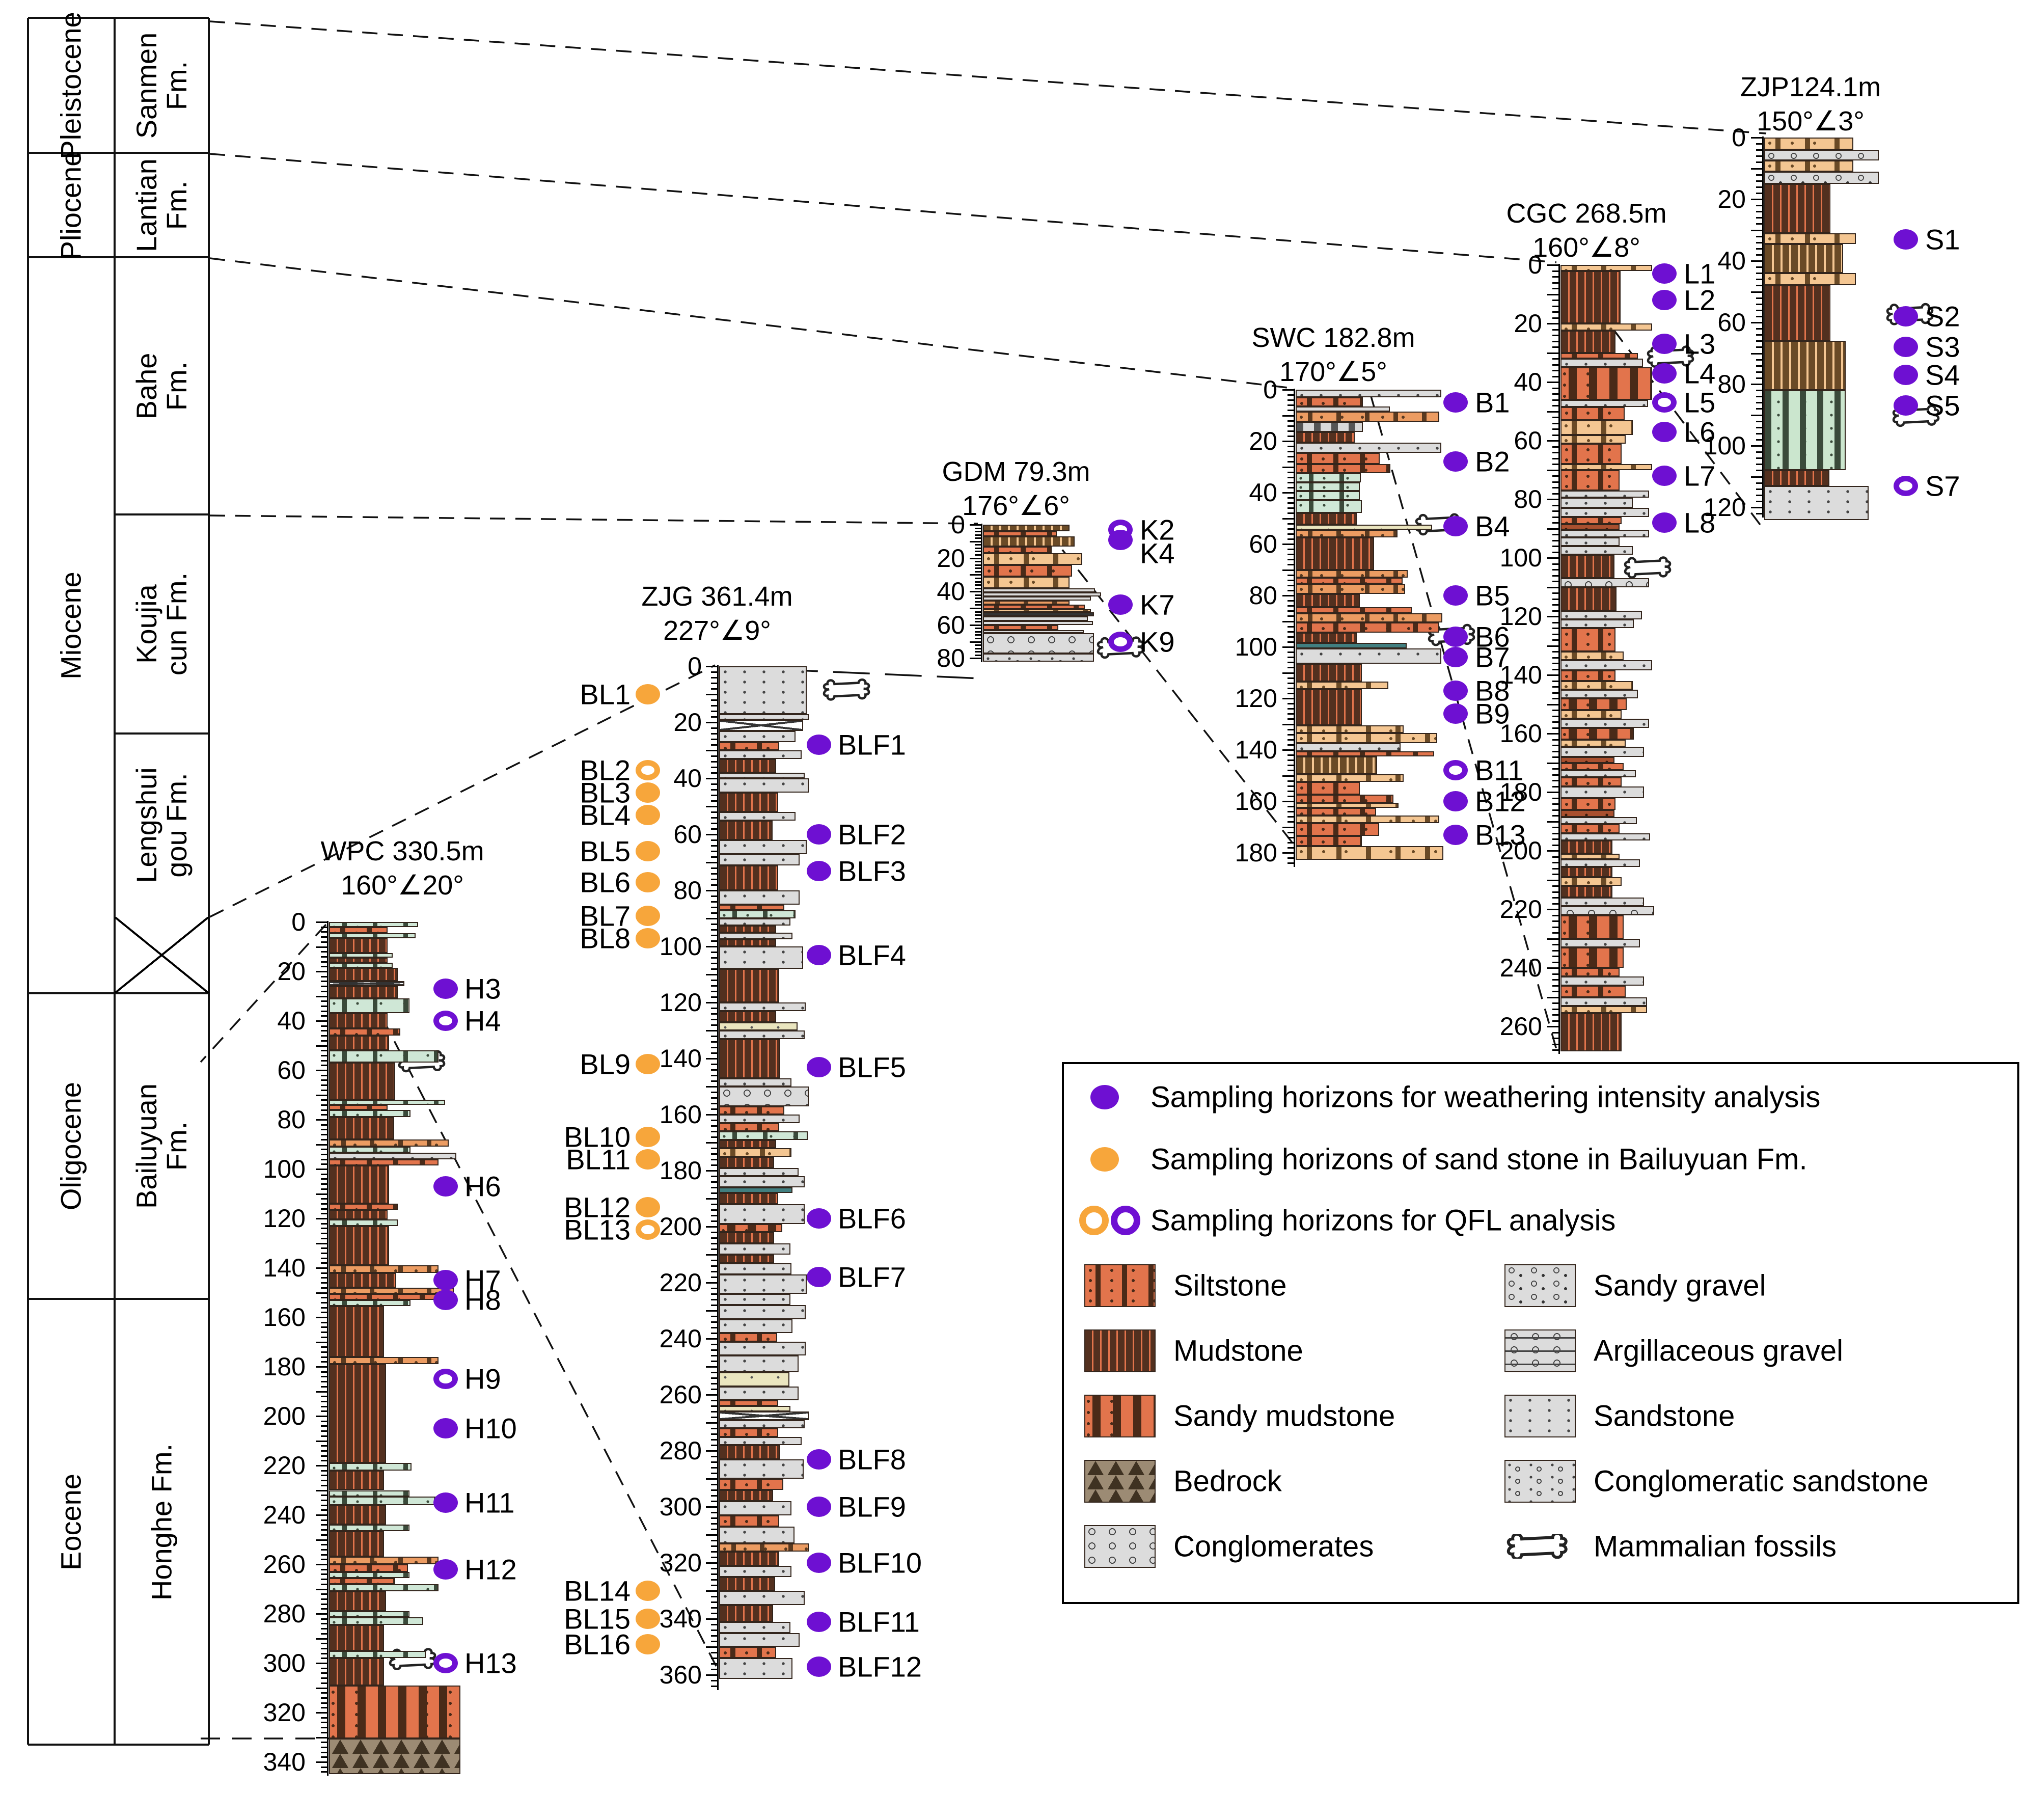 This screenshot has width=2027, height=1820. What do you see at coordinates (1329, 427) in the screenshot?
I see `bed-gmud` at bounding box center [1329, 427].